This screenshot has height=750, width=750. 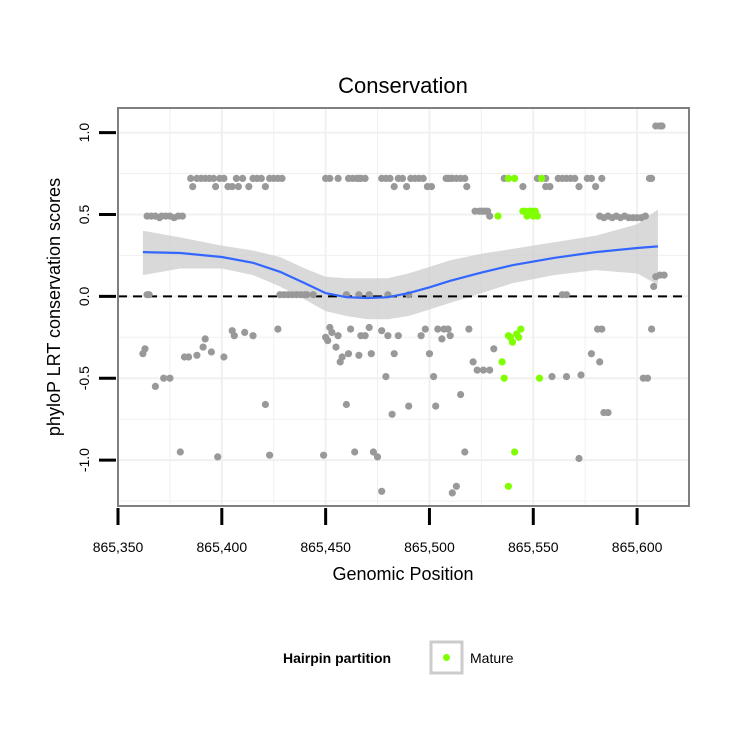 What do you see at coordinates (118, 547) in the screenshot?
I see `x-tick-label: 865,350` at bounding box center [118, 547].